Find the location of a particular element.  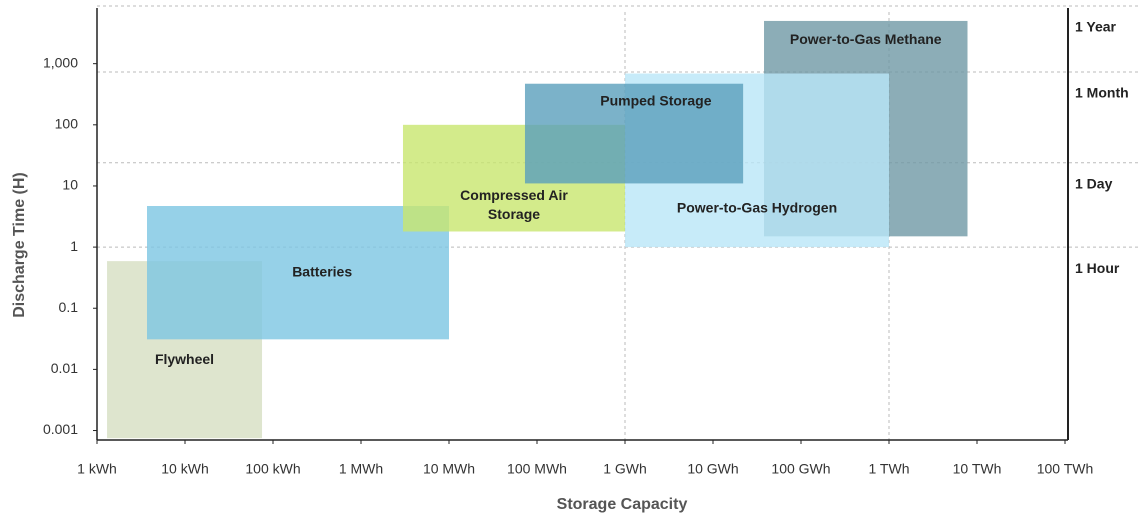

x-tick-label: 10 kWh is located at coordinates (184, 469).